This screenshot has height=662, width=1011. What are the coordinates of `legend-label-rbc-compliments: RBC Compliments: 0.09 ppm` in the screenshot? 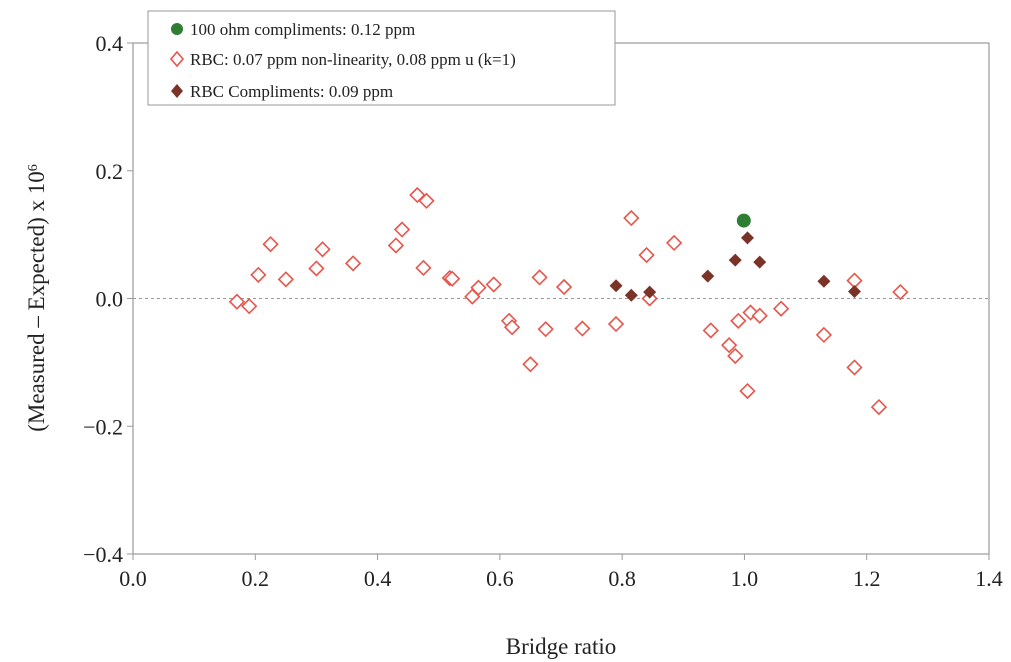 It's located at (291, 91).